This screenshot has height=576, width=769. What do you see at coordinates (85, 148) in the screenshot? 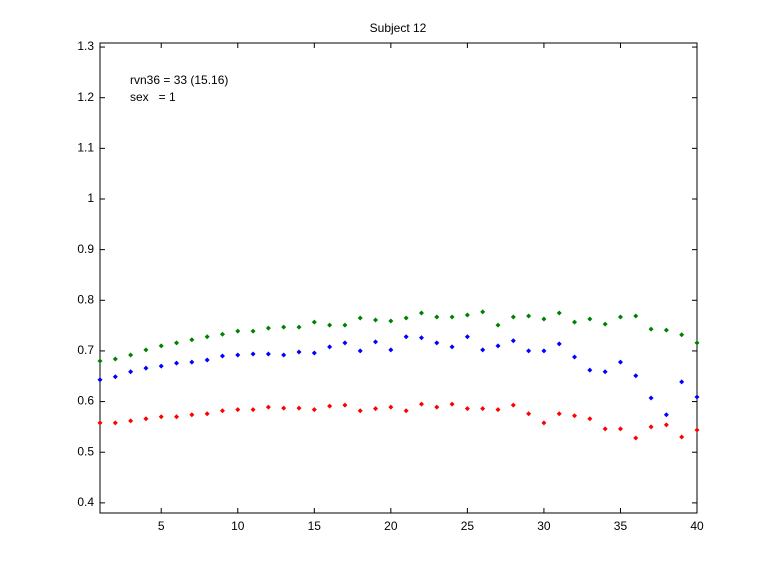
I see `y-tick-label: 1.1` at bounding box center [85, 148].